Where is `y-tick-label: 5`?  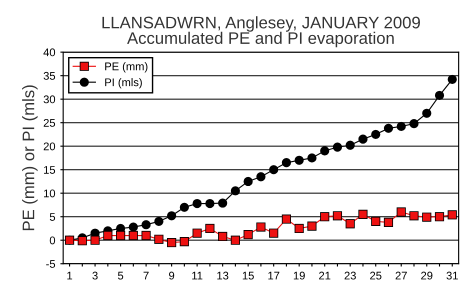
y-tick-label: 5 is located at coordinates (53, 217).